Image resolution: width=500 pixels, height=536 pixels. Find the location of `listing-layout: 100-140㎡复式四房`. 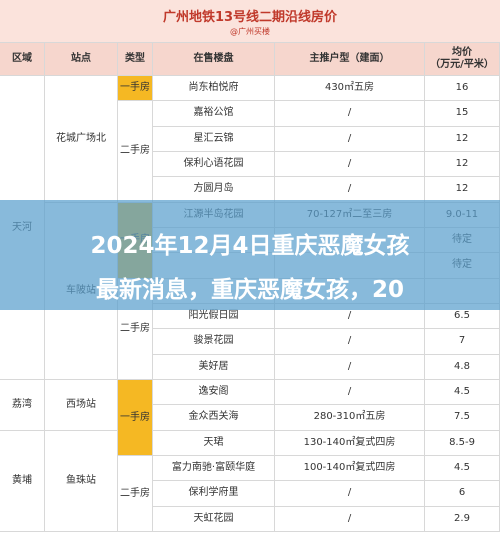

listing-layout: 100-140㎡复式四房 is located at coordinates (350, 469).